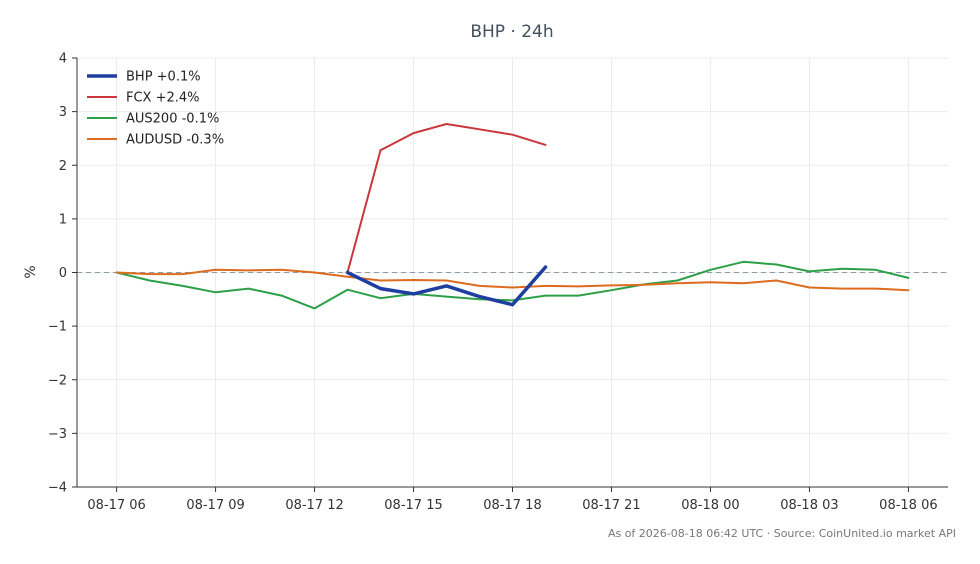  I want to click on y-axis-label: %, so click(31, 271).